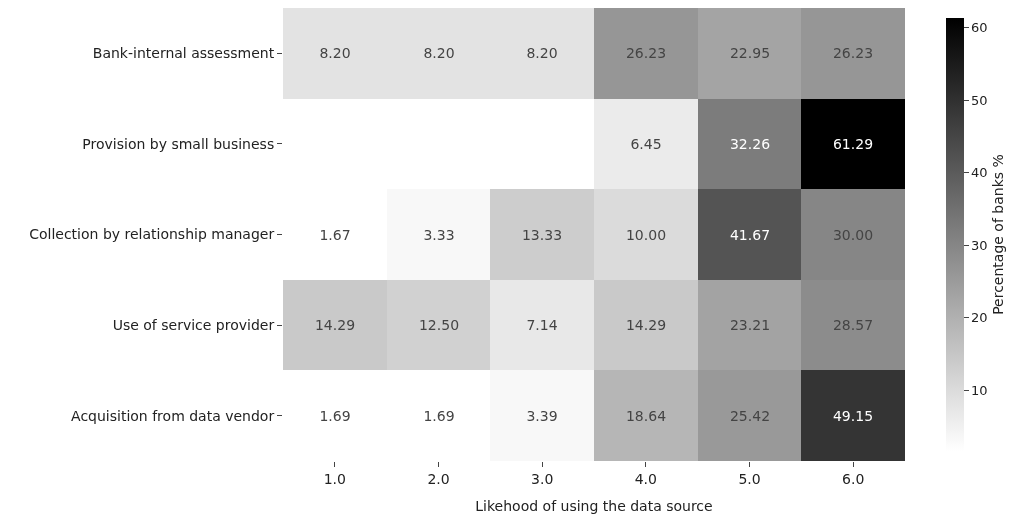 This screenshot has height=520, width=1024. What do you see at coordinates (979, 173) in the screenshot?
I see `color-bar-label: 40` at bounding box center [979, 173].